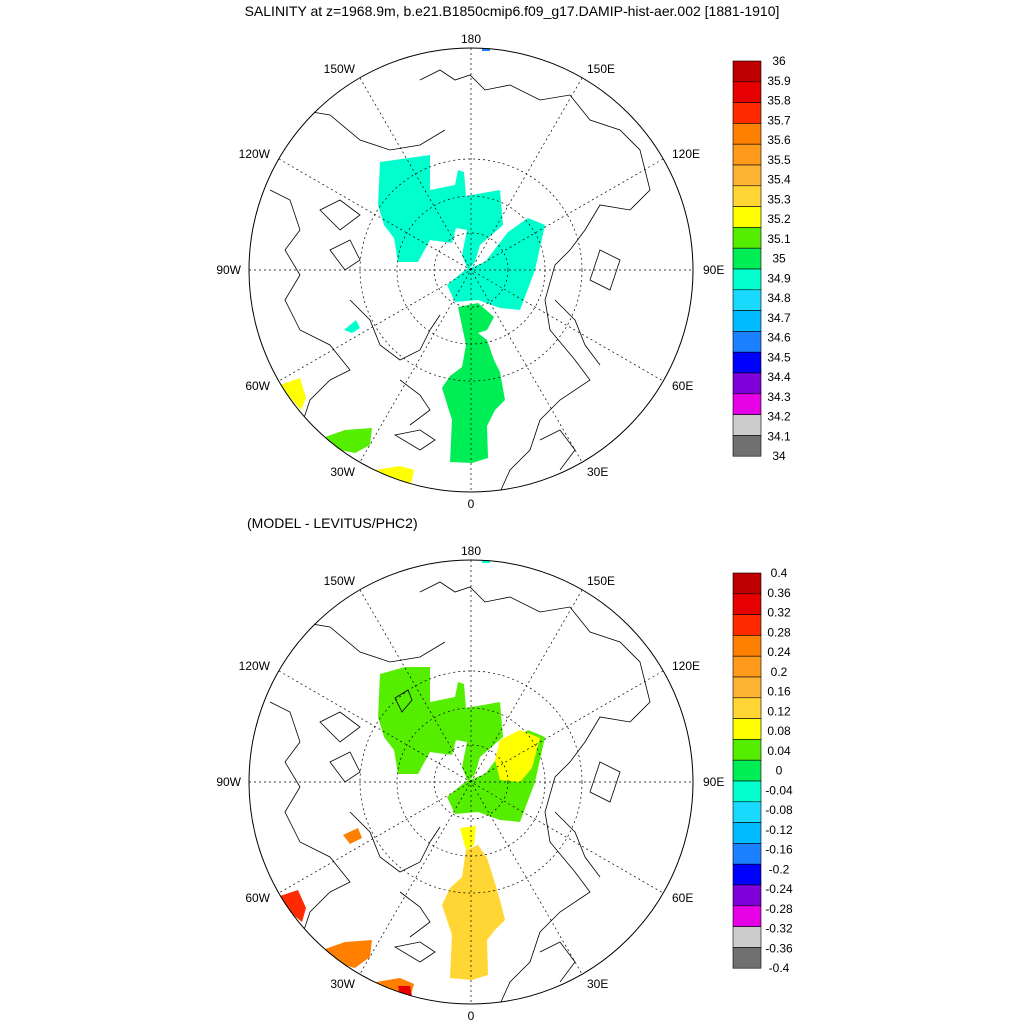 This screenshot has width=1024, height=1024. I want to click on colorbar-tick-label: -0.2, so click(779, 869).